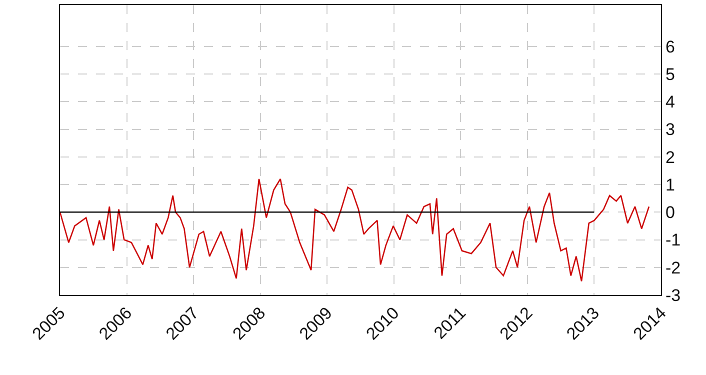 The height and width of the screenshot is (375, 706). I want to click on y-tick-label: -3, so click(673, 295).